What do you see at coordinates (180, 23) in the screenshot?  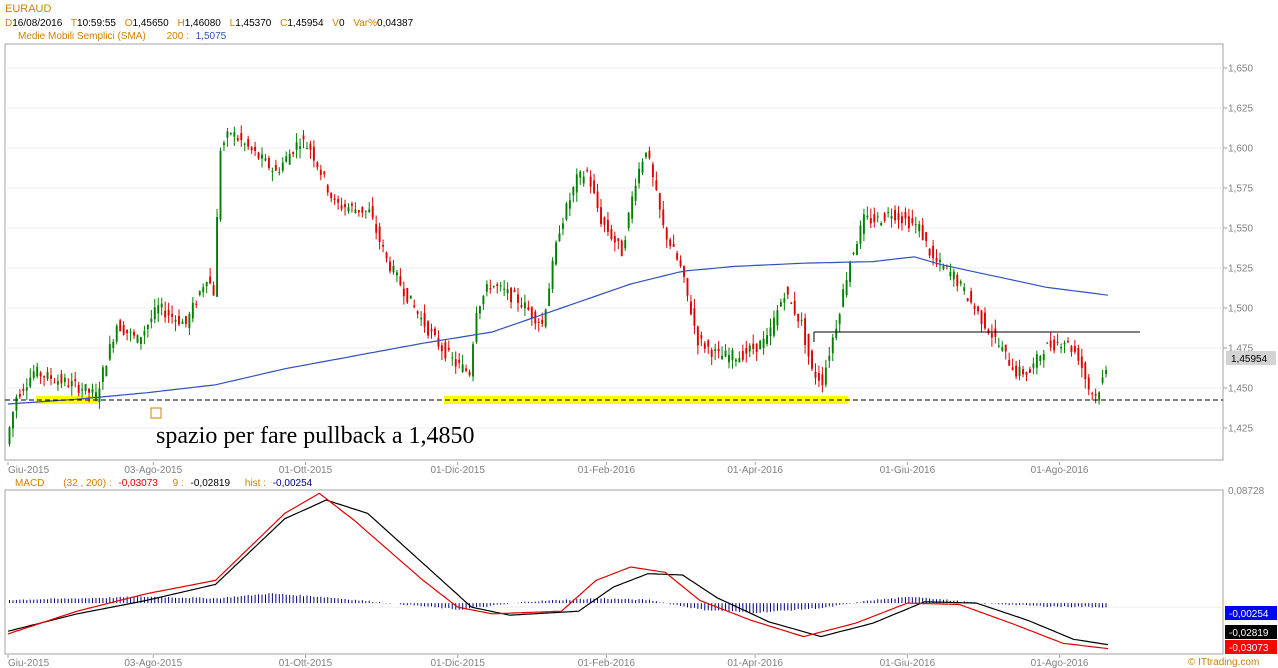 I see `high-key: H` at bounding box center [180, 23].